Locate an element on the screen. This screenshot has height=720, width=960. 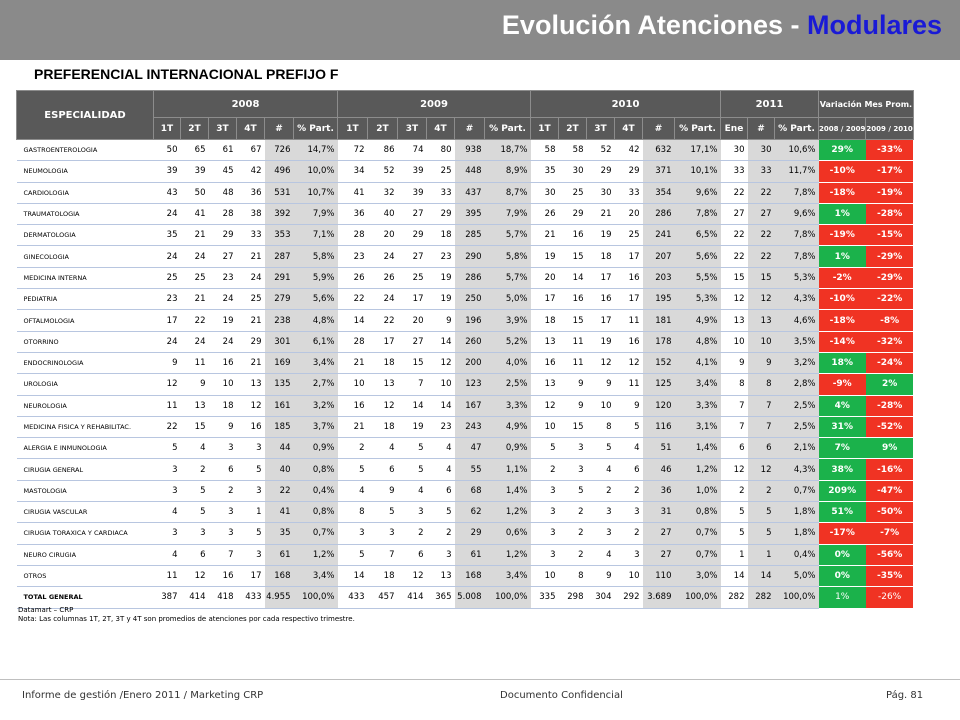
value-cell: 58 is located at coordinates (572, 150).